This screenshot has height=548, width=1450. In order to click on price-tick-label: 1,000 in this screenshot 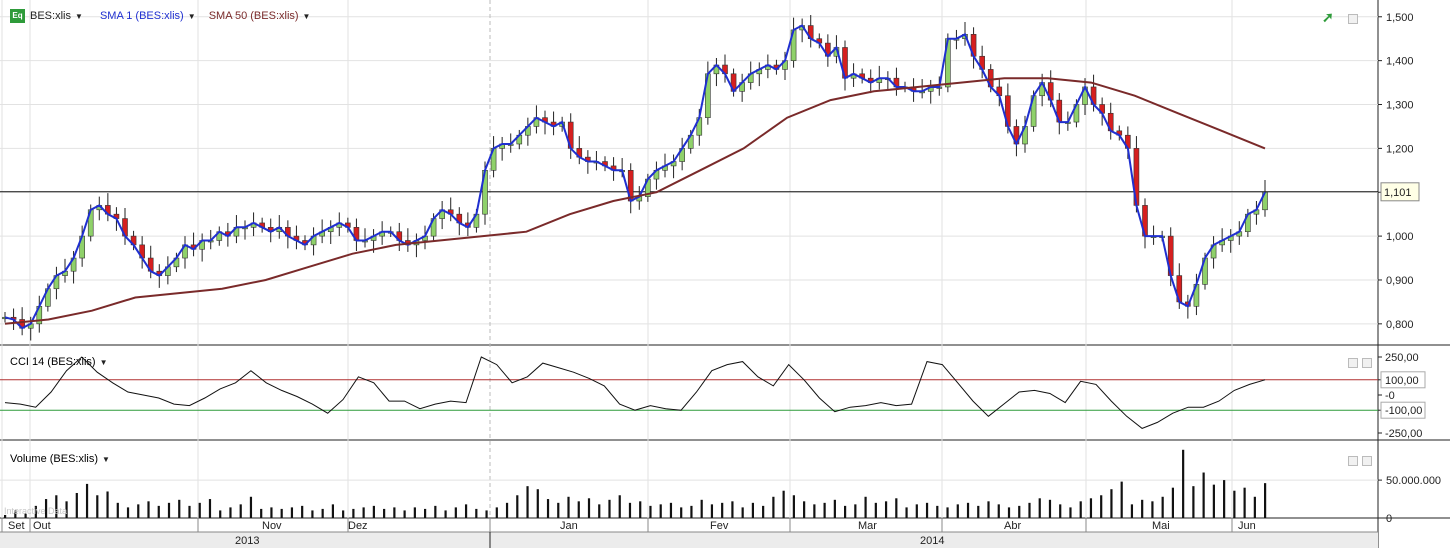, I will do `click(1400, 237)`.